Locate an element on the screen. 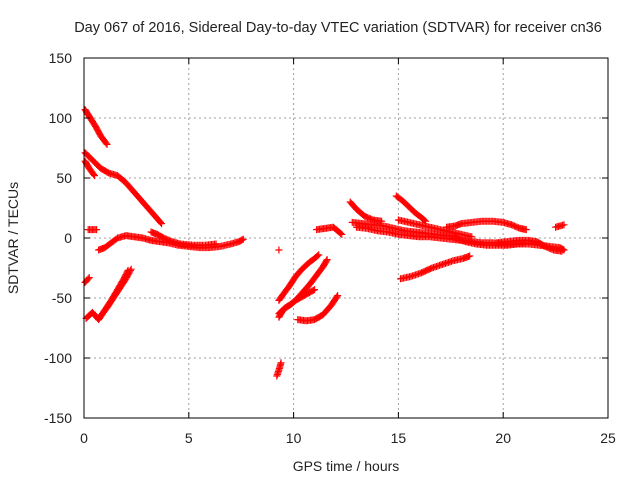 The height and width of the screenshot is (480, 640). y-tick-label: -50 is located at coordinates (62, 298).